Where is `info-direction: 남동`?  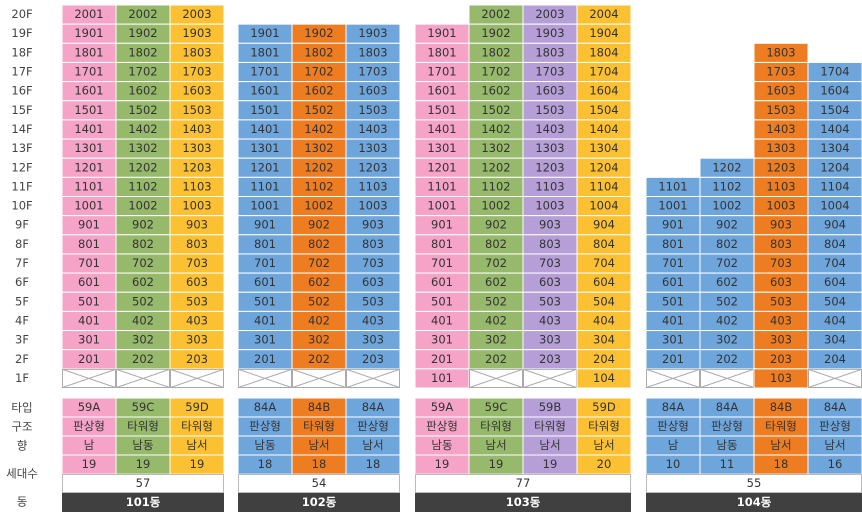 info-direction: 남동 is located at coordinates (264, 445).